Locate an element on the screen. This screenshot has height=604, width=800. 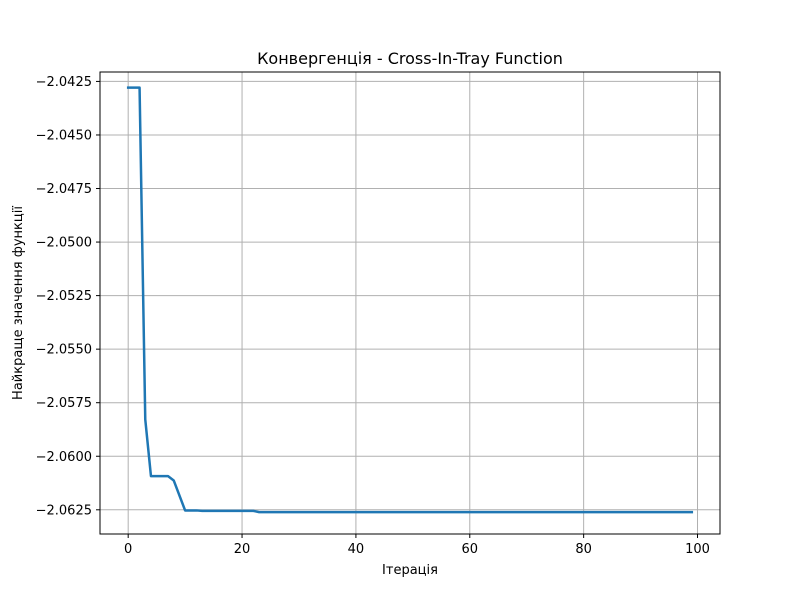
x-axis-label: Ітерація is located at coordinates (410, 570).